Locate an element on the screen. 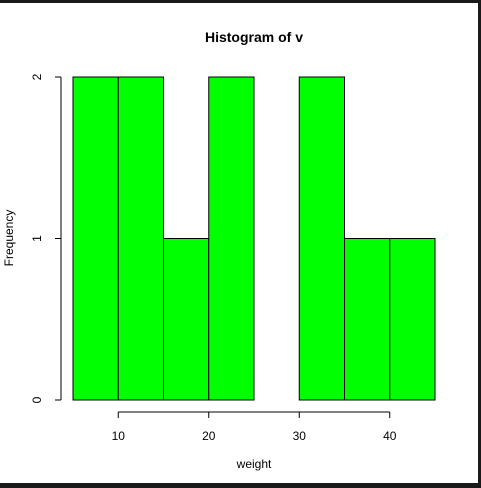  y-tick-label-1: 1 is located at coordinates (37, 238).